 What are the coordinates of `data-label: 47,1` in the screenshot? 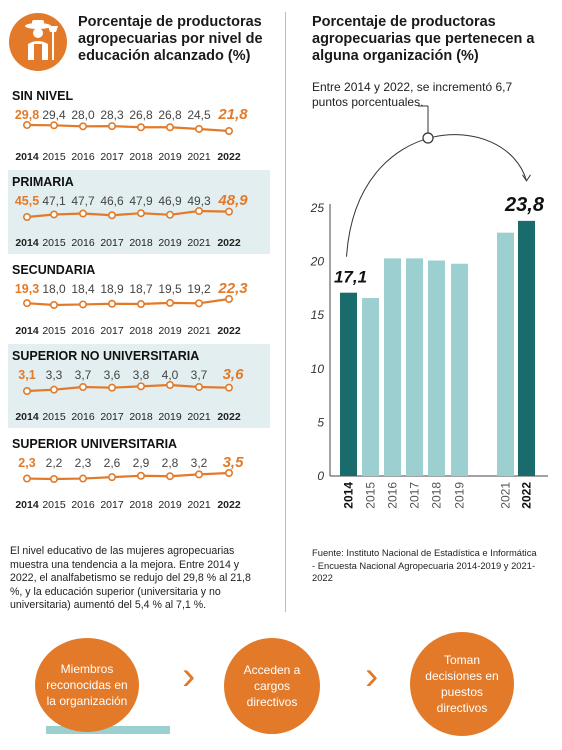 It's located at (54, 201).